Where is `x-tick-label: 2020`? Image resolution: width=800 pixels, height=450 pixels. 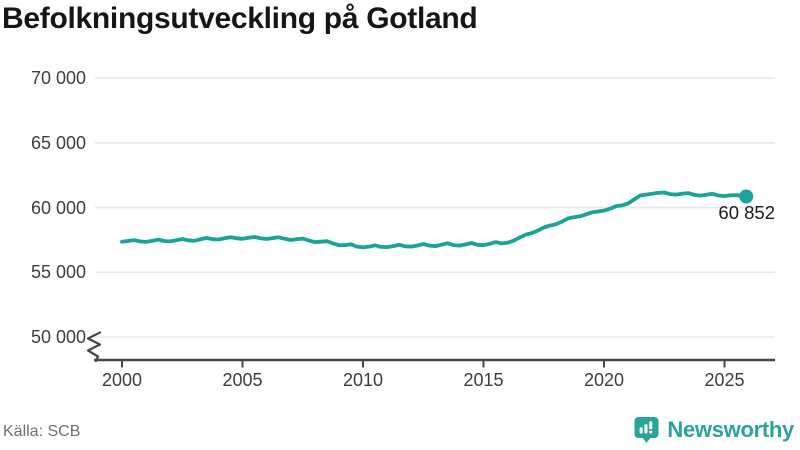 x-tick-label: 2020 is located at coordinates (604, 380).